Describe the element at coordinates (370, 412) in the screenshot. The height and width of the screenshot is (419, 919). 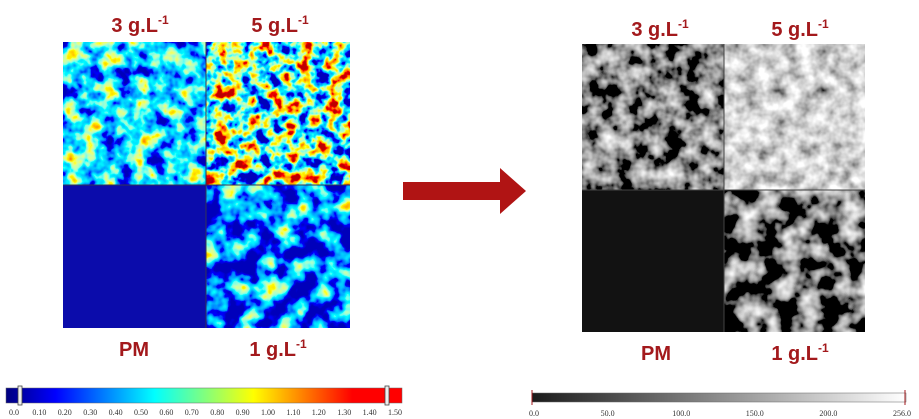
I see `colorbar-tick-label: 1.40` at that location.